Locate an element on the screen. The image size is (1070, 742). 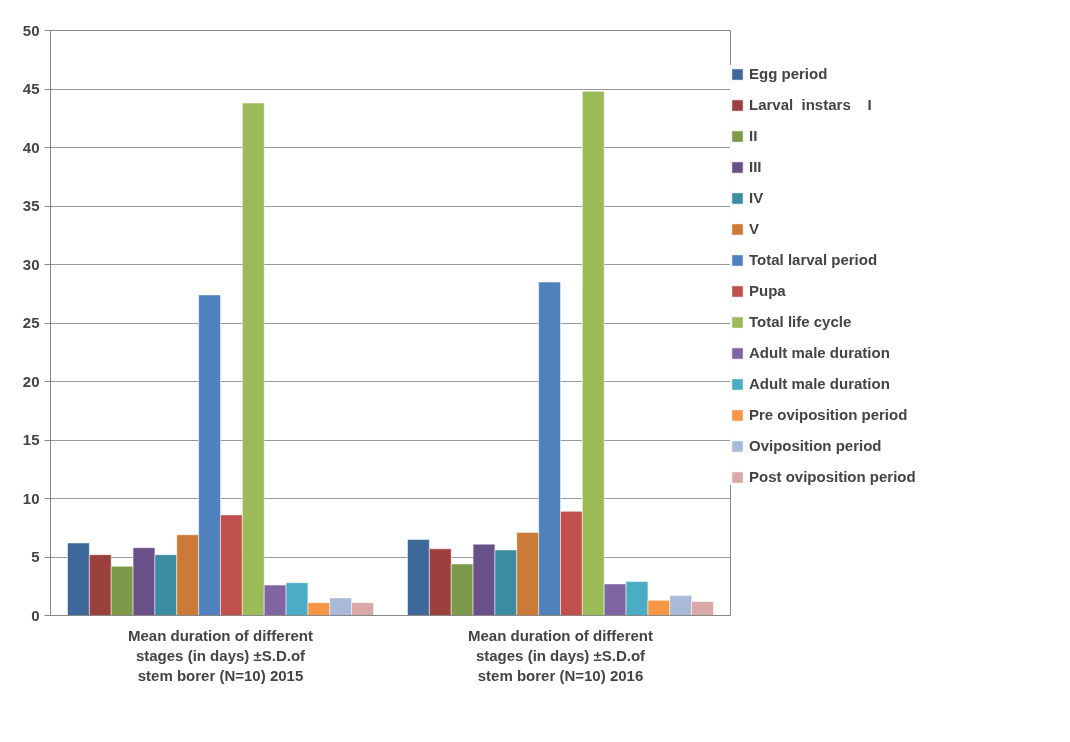
legend-label: III is located at coordinates (756, 166).